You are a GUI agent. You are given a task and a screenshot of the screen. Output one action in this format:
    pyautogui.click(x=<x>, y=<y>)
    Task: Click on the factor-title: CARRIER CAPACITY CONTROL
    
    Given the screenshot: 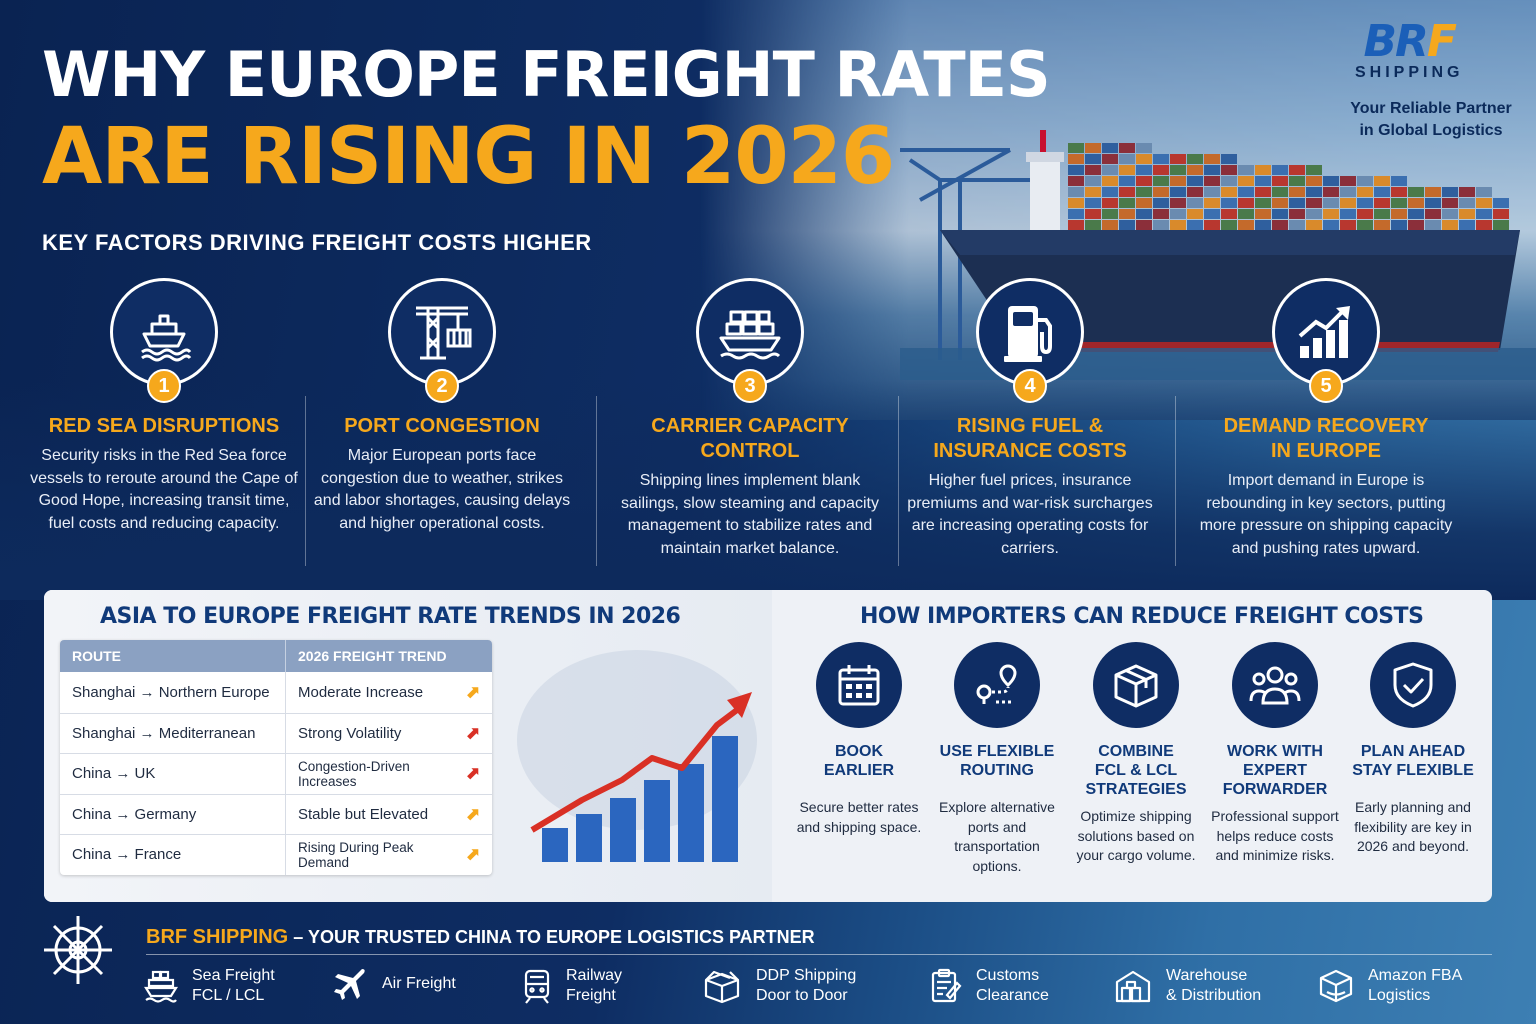 What is the action you would take?
    pyautogui.click(x=750, y=439)
    